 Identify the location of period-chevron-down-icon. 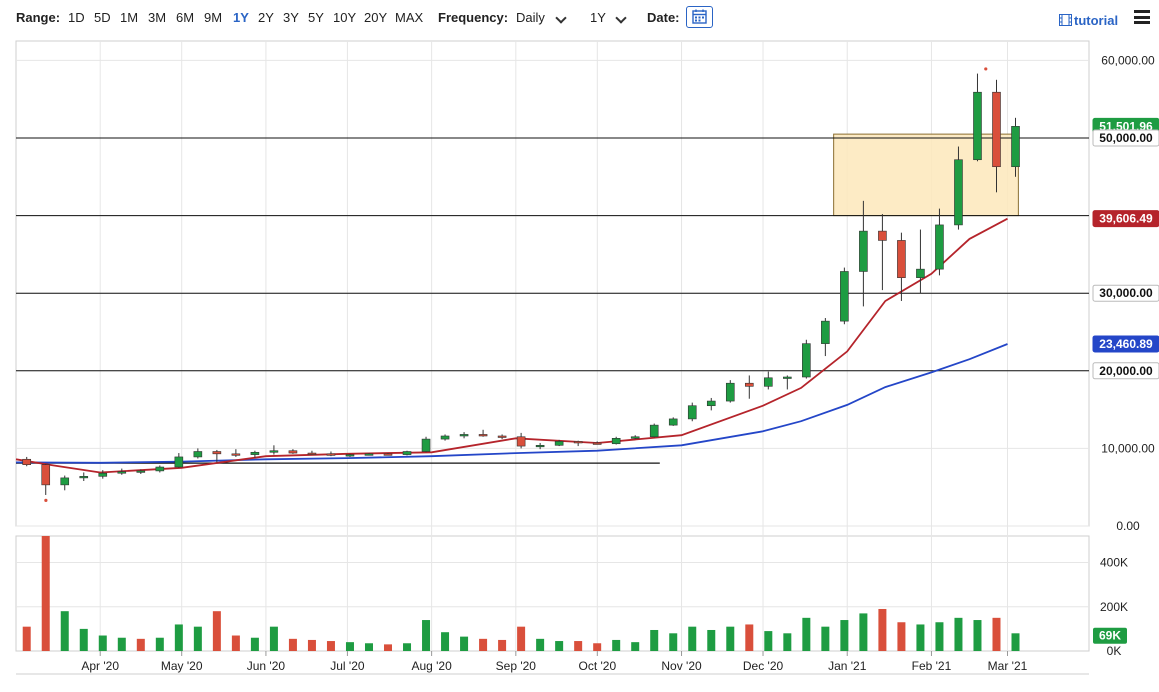
(621, 18).